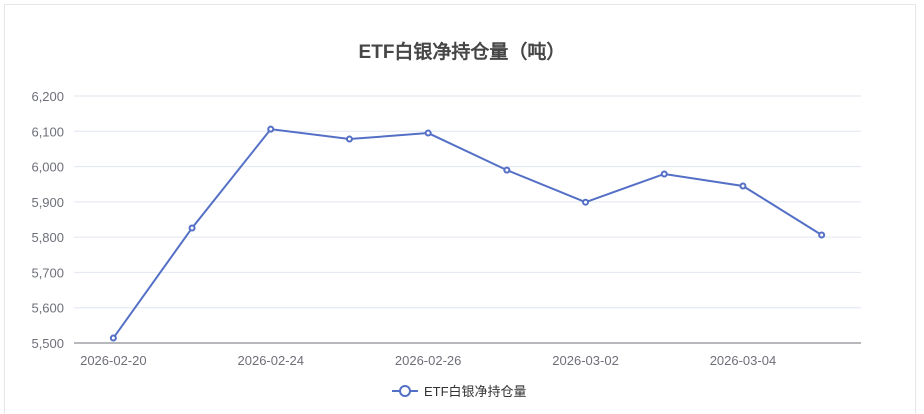 The image size is (924, 414). Describe the element at coordinates (428, 360) in the screenshot. I see `x-tick-label: 2026-02-26` at that location.